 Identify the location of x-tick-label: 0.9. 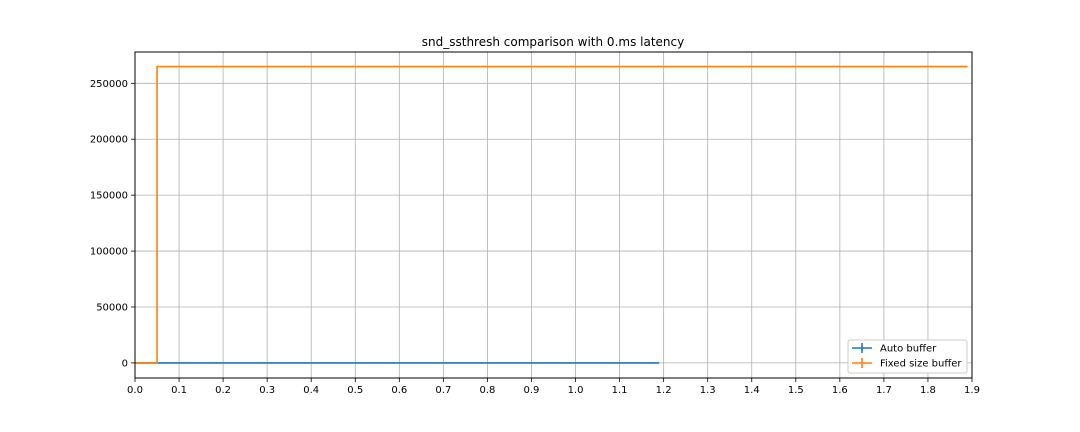
(532, 390).